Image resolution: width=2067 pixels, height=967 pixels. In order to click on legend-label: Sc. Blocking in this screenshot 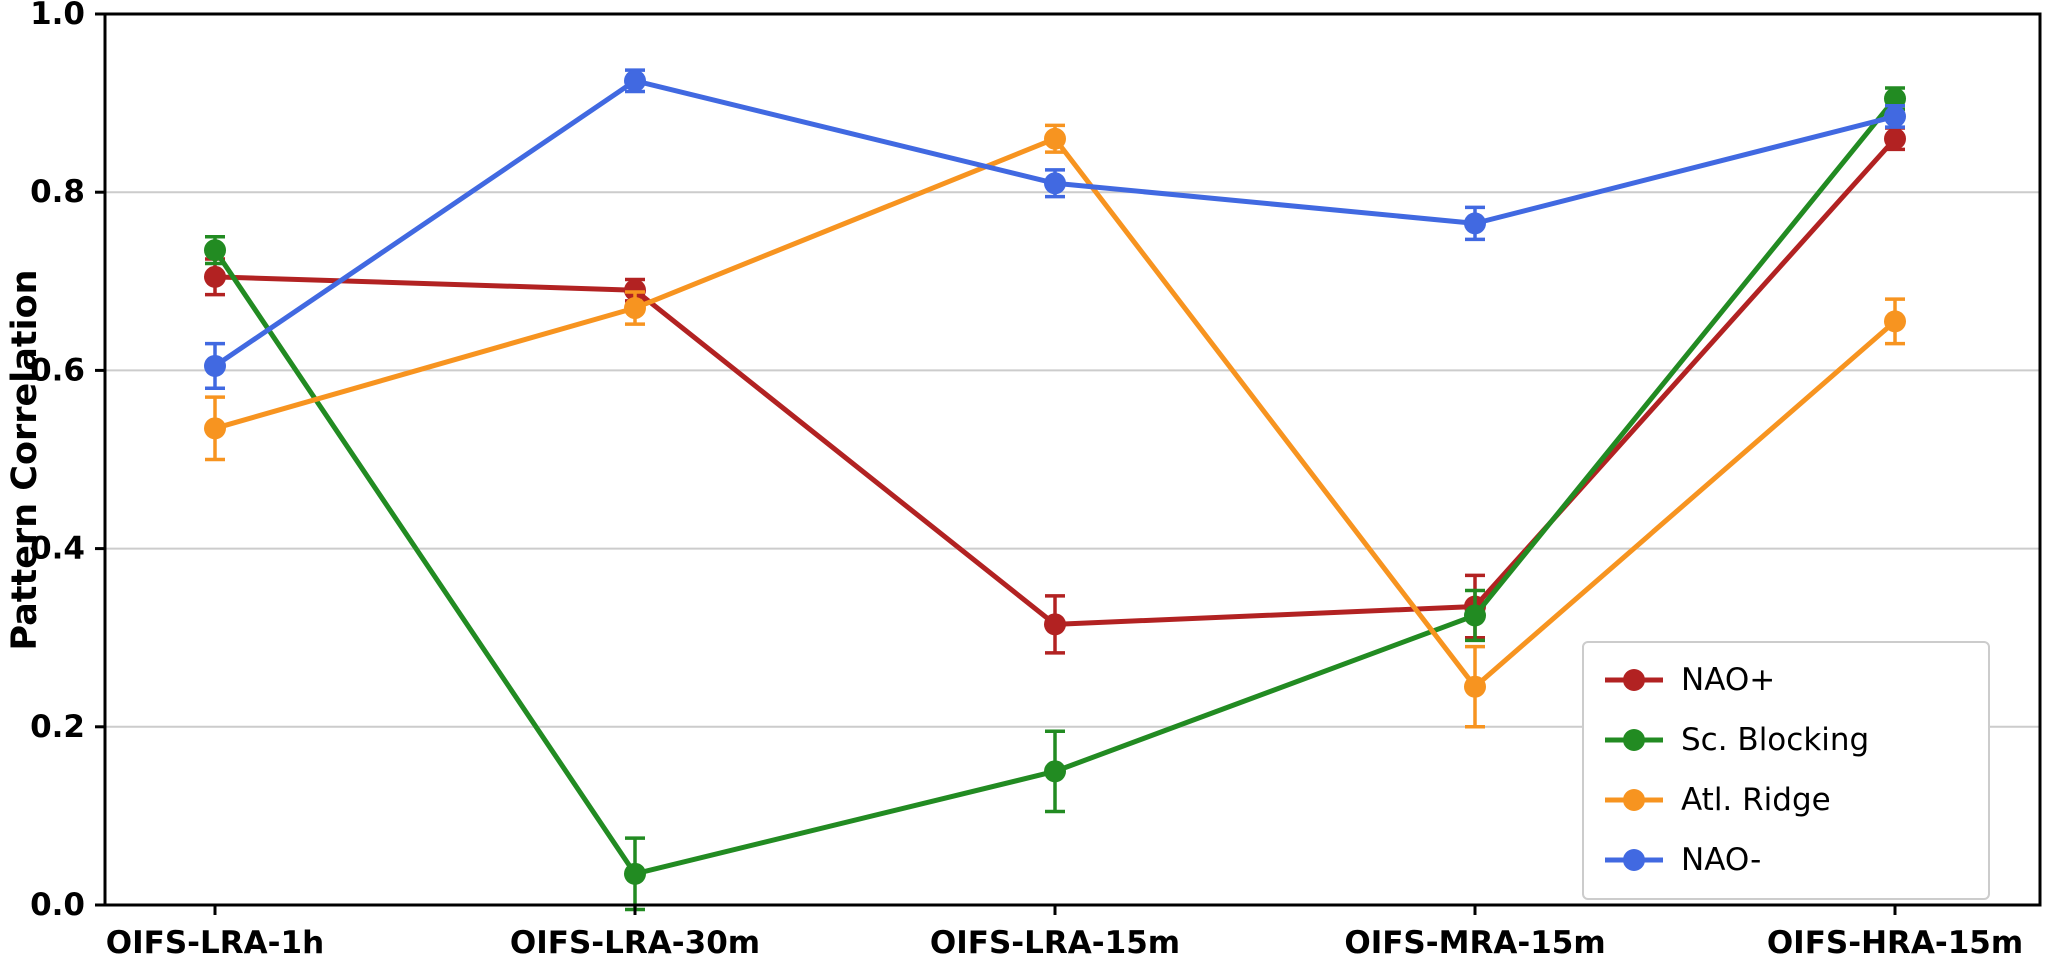, I will do `click(1775, 740)`.